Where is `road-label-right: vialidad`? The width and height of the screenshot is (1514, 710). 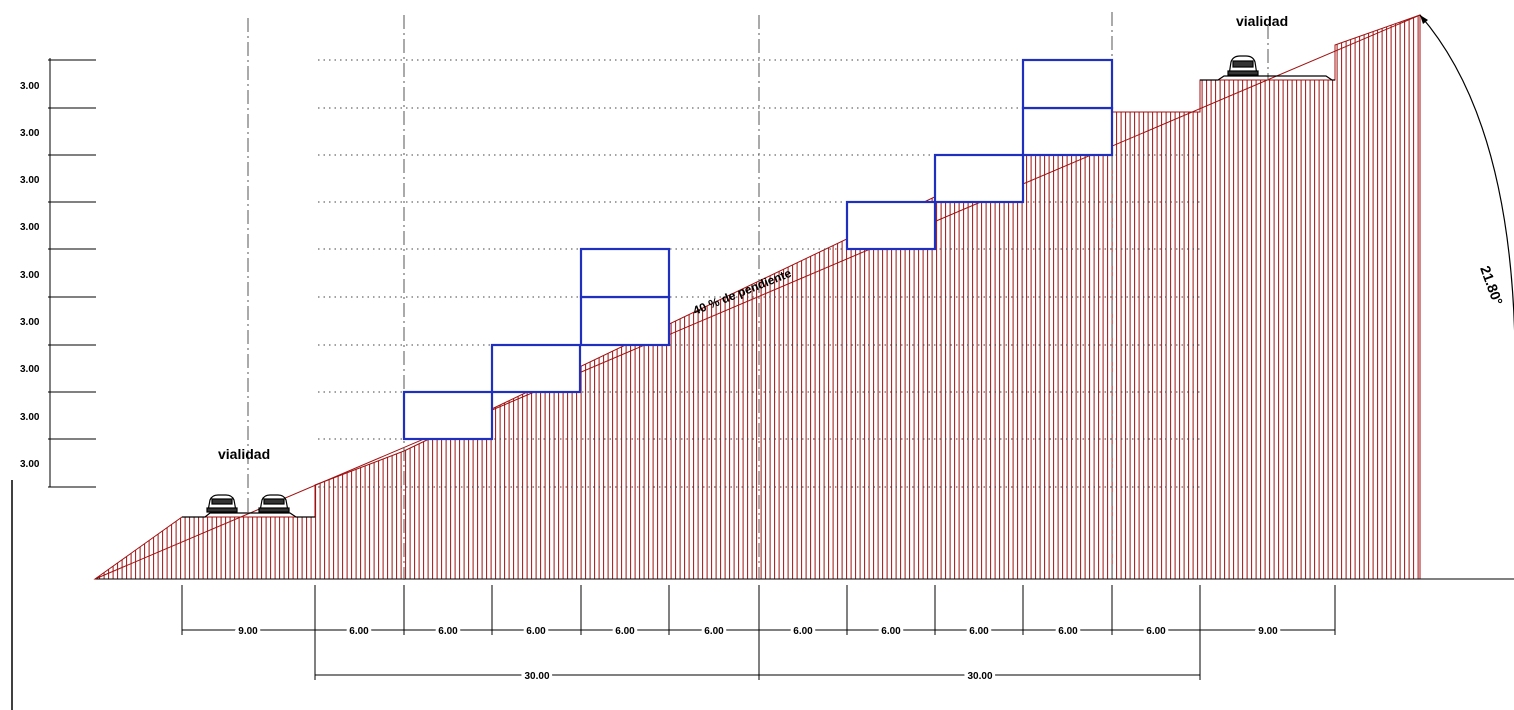 road-label-right: vialidad is located at coordinates (1262, 21).